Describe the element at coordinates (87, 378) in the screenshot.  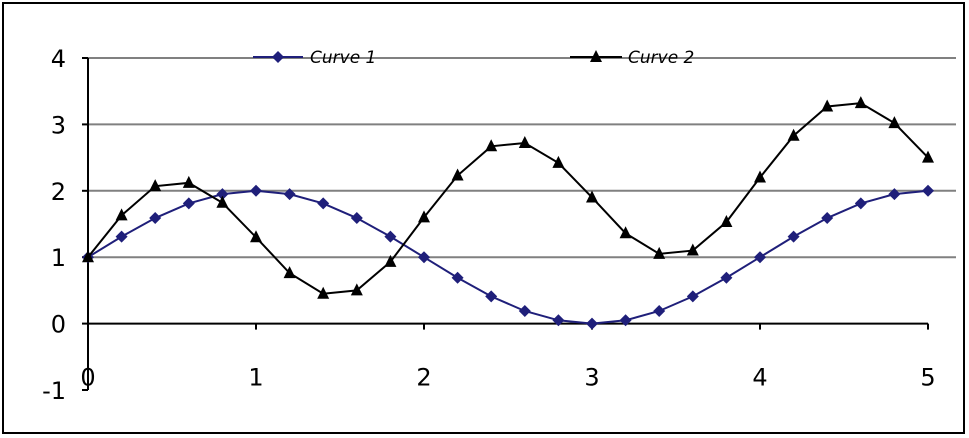
I see `x-tick-label: 0` at that location.